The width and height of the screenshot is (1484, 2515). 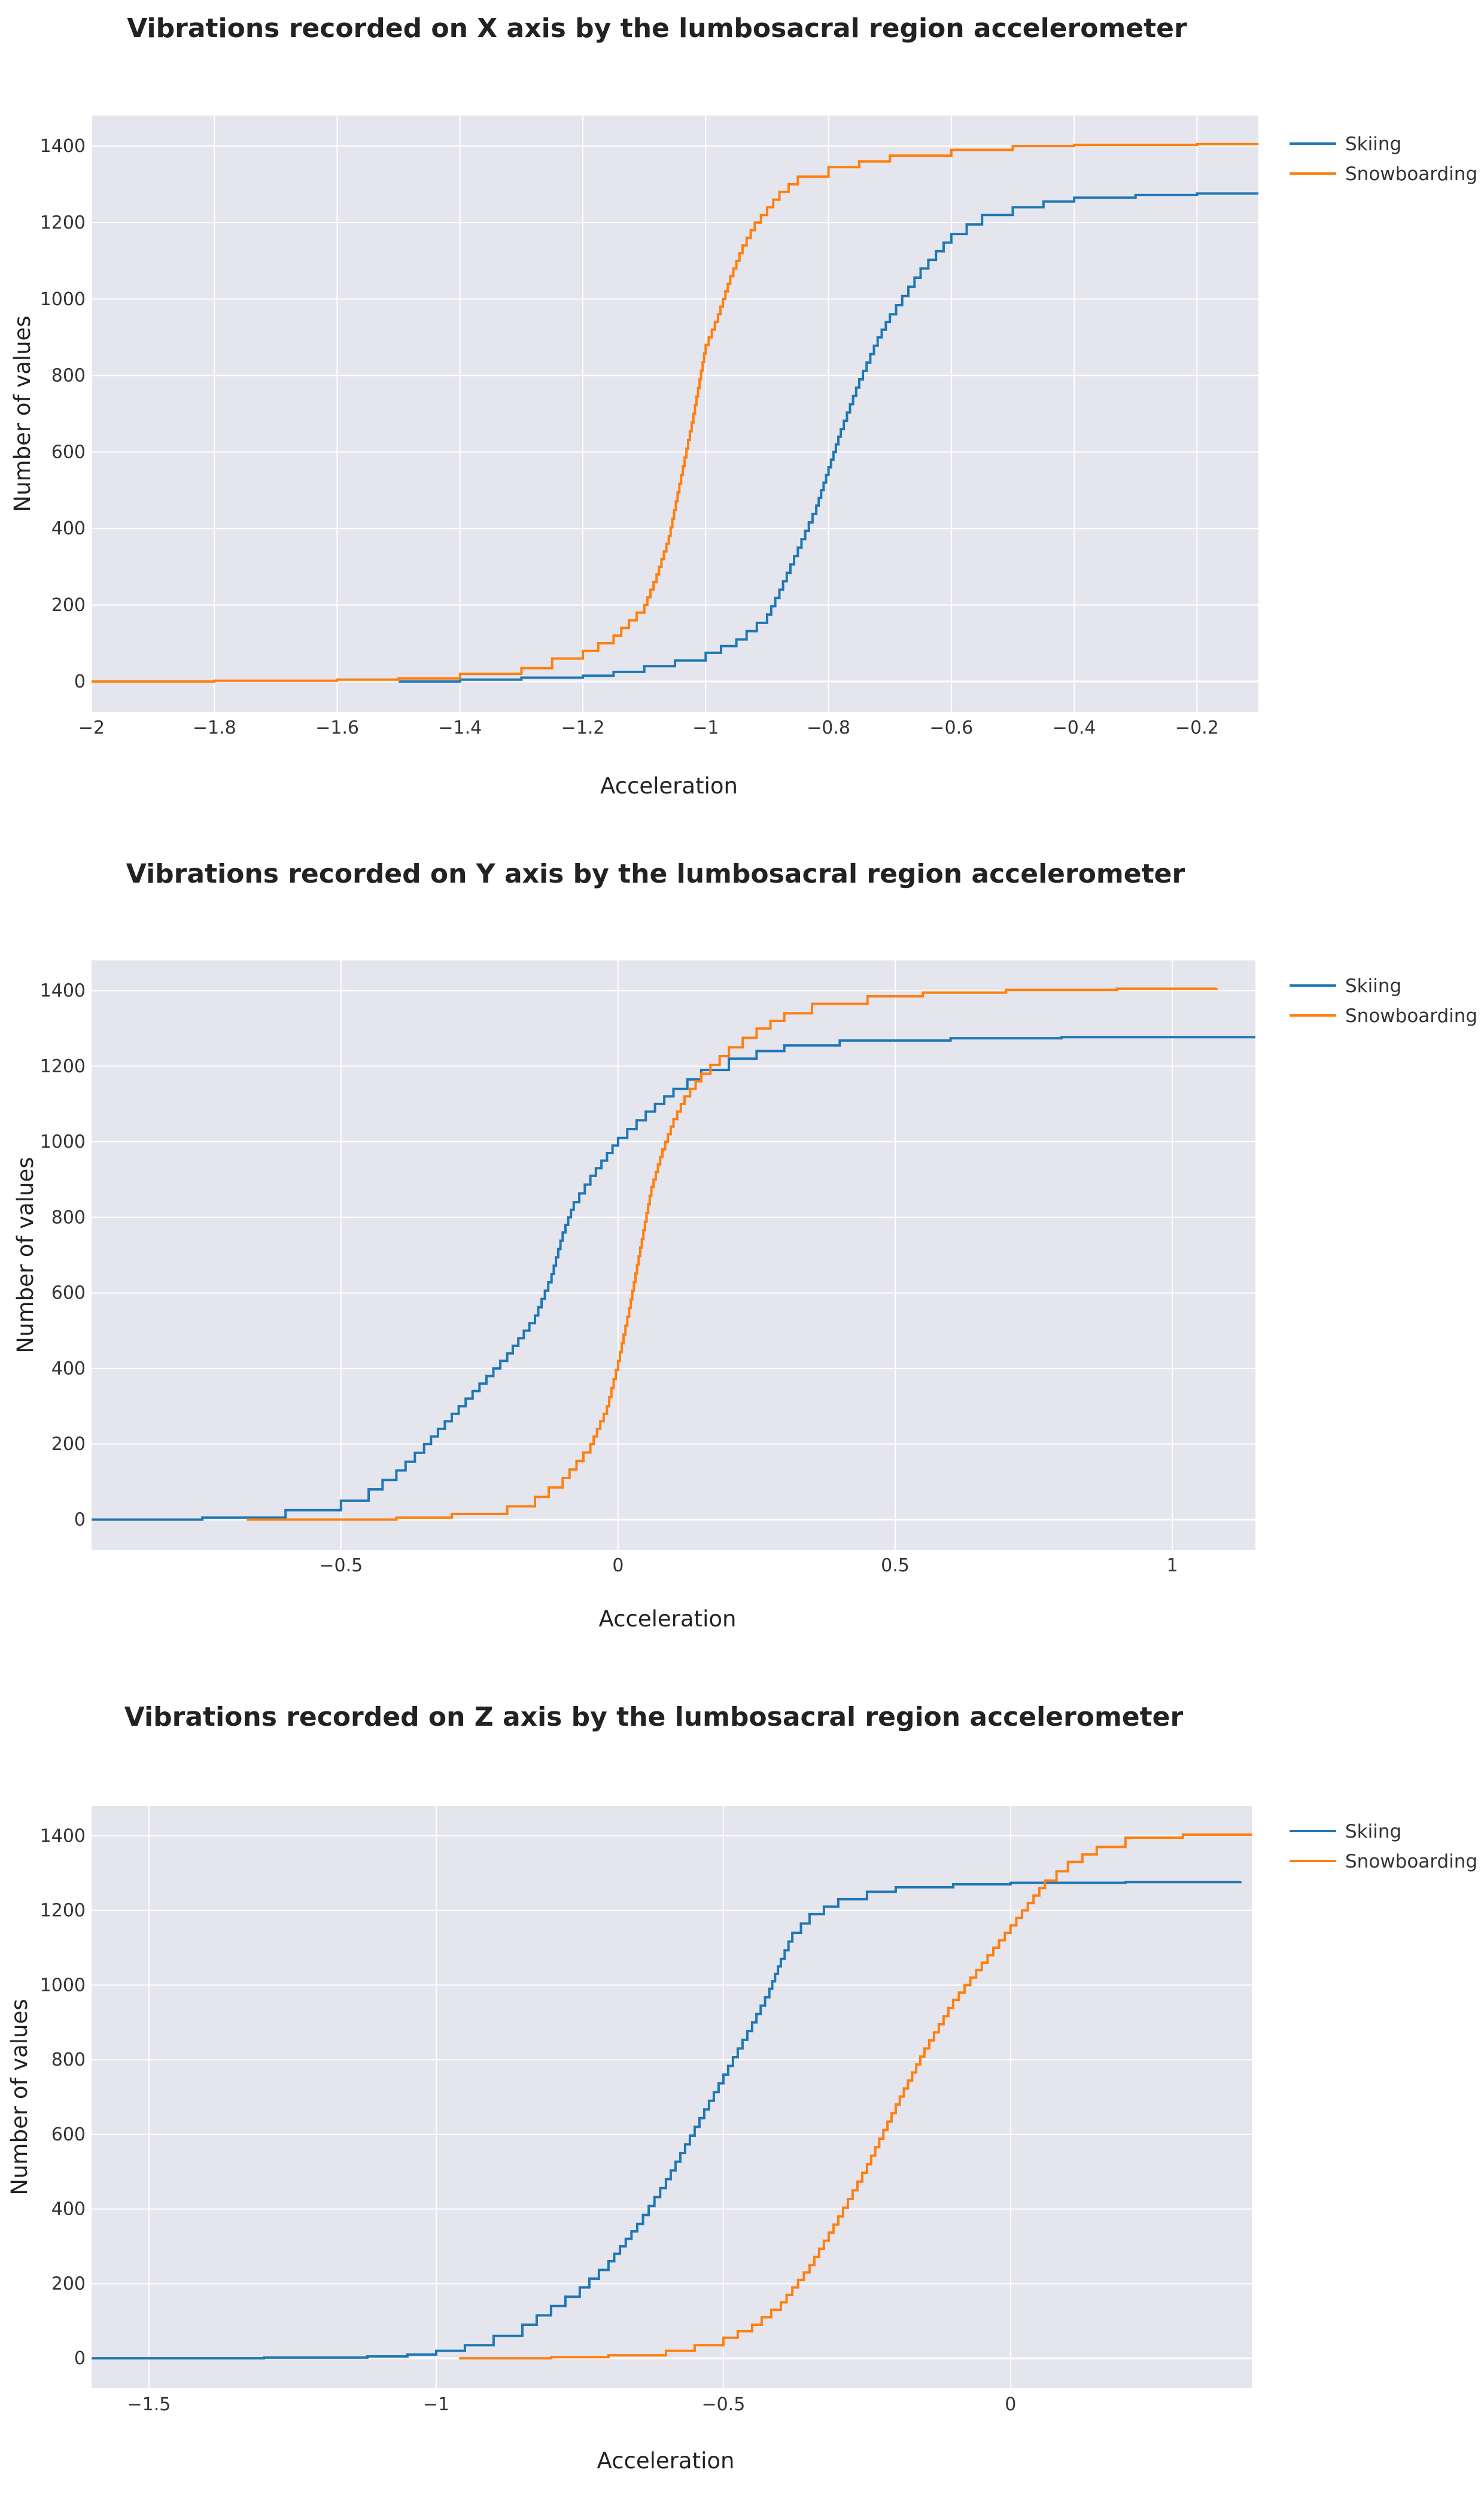 What do you see at coordinates (460, 727) in the screenshot?
I see `x-tick-label: −1.4` at bounding box center [460, 727].